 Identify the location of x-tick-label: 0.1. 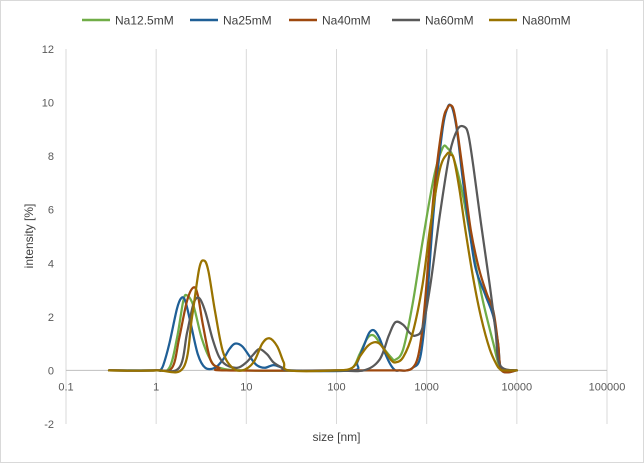
(65, 387).